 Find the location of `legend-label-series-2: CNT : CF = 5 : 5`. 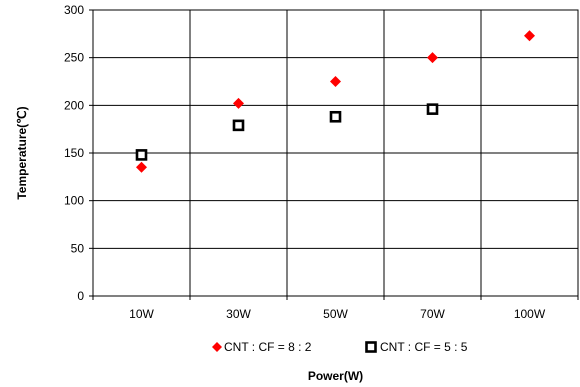

legend-label-series-2: CNT : CF = 5 : 5 is located at coordinates (424, 347).